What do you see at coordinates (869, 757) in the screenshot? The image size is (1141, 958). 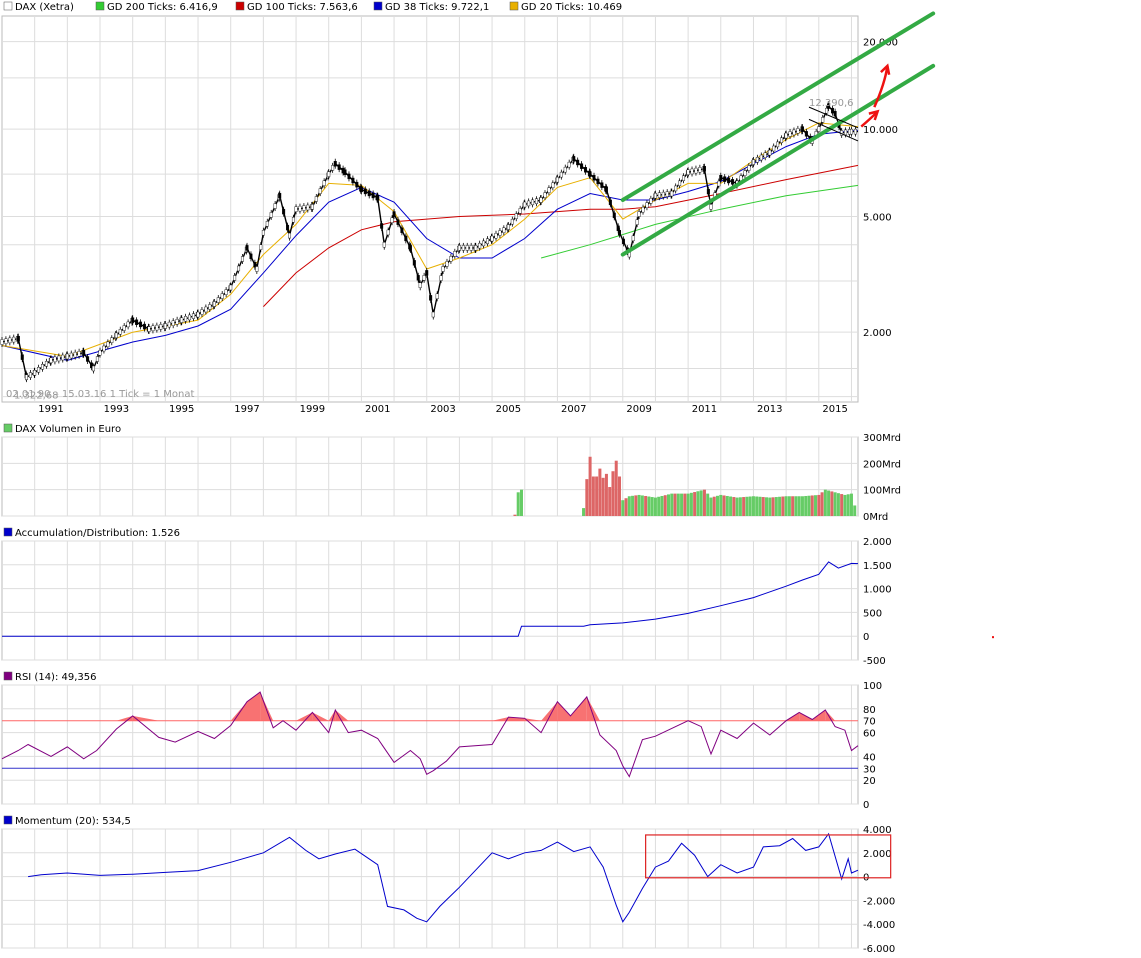 I see `y-tick-label: 40` at bounding box center [869, 757].